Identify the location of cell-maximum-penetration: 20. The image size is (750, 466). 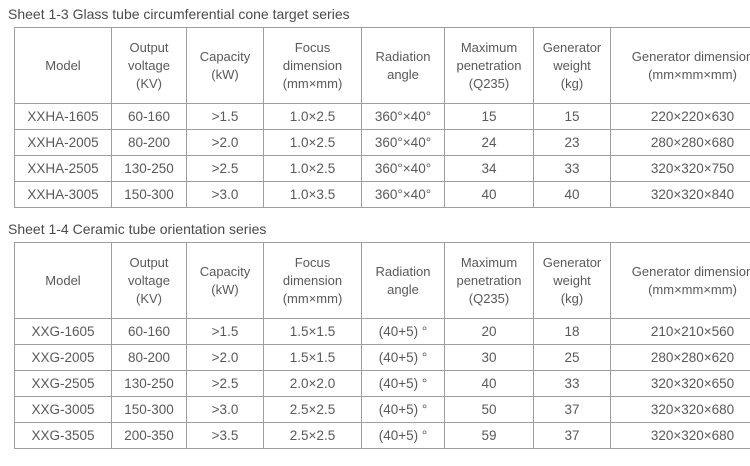
(489, 332).